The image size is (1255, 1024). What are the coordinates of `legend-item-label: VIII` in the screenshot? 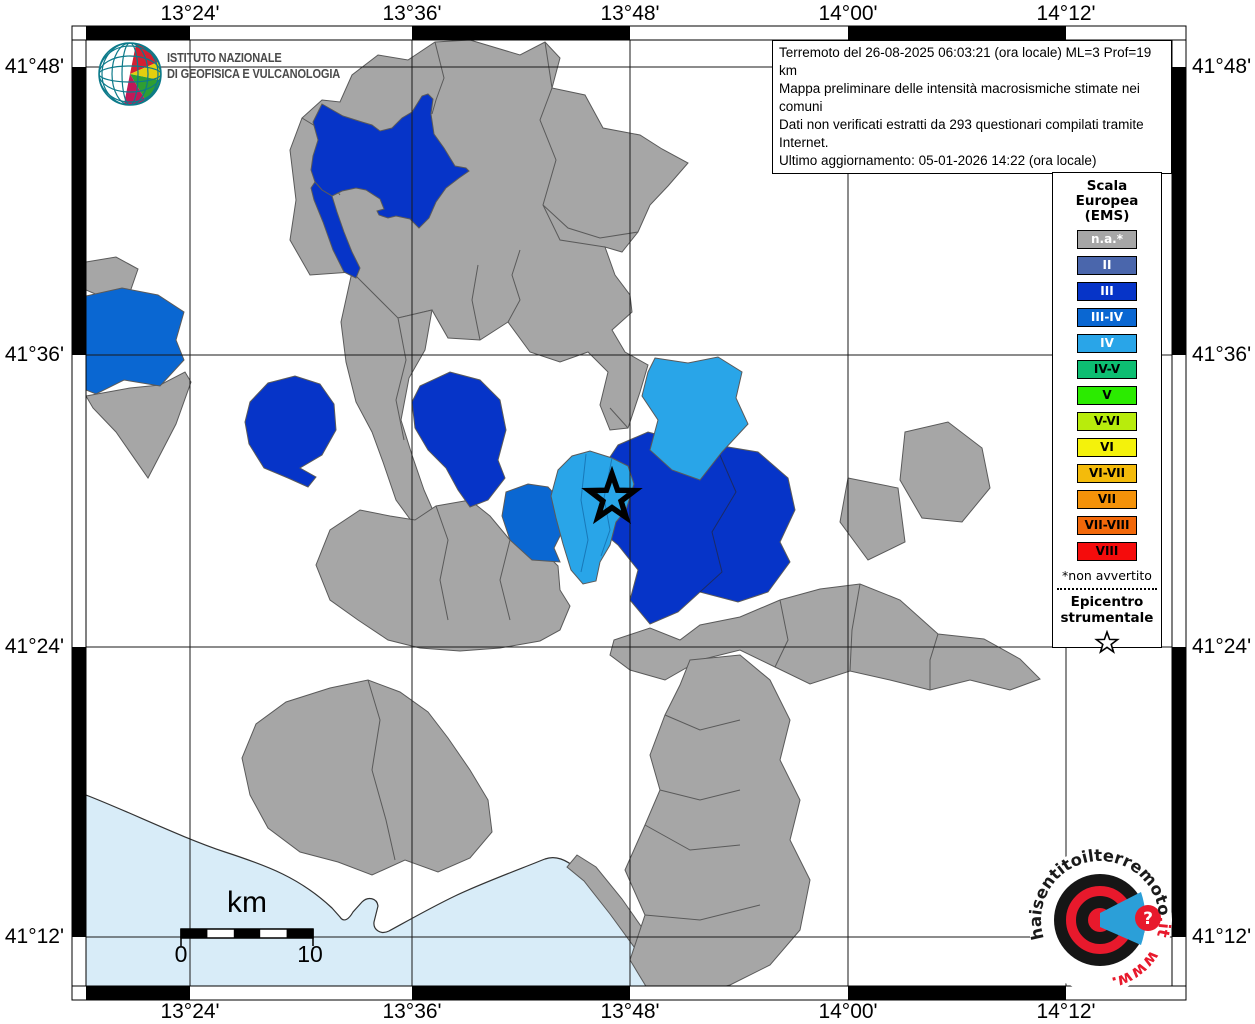 It's located at (1107, 551).